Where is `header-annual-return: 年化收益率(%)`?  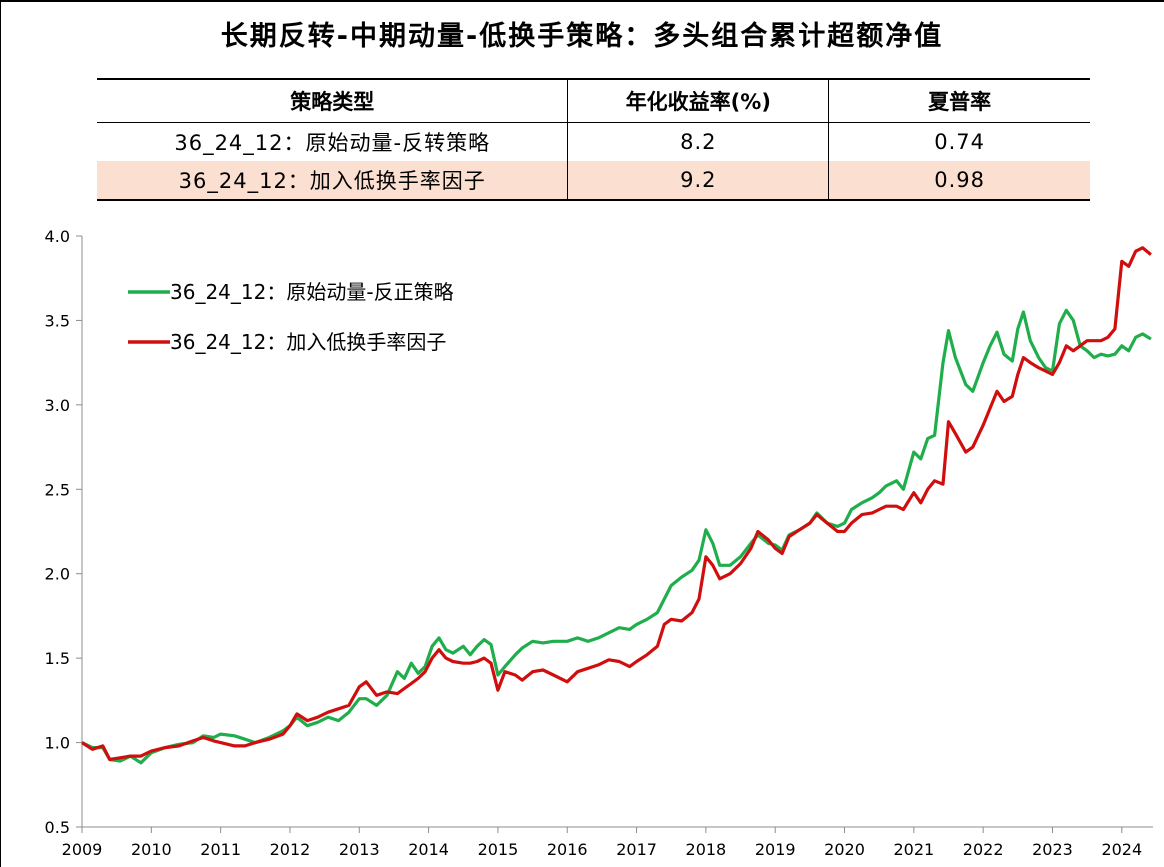
header-annual-return: 年化收益率(%) is located at coordinates (698, 100).